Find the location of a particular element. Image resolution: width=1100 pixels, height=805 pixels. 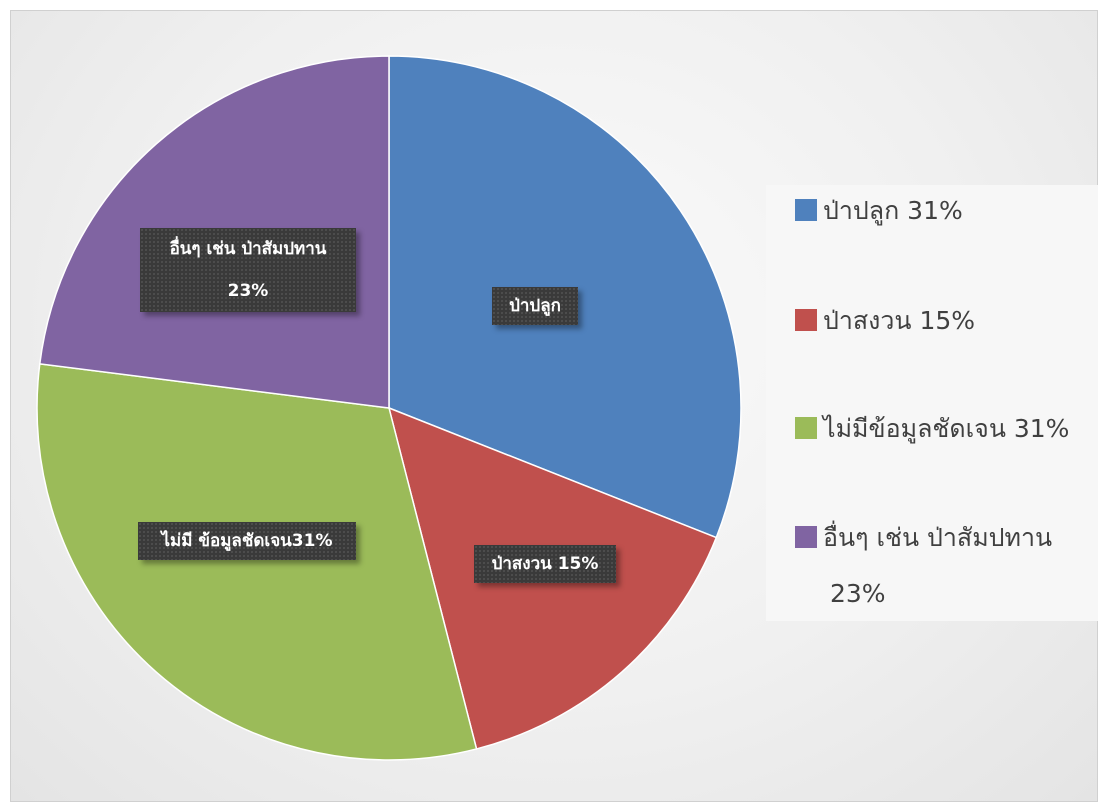

legend-item-other: อื่นๆ เช่น ป่าสัมปทาน is located at coordinates (923, 538).